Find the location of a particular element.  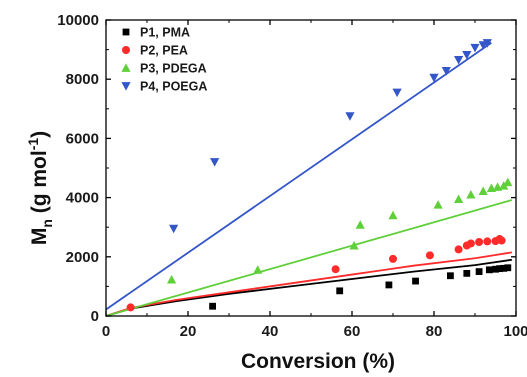

y-axis-title-superscript: -1 is located at coordinates (33, 144).